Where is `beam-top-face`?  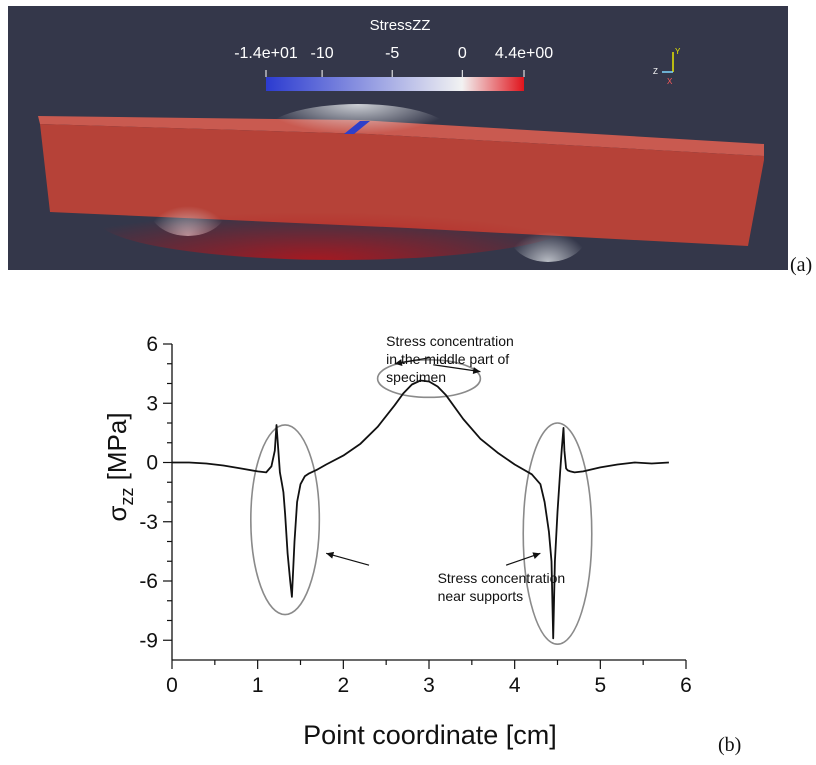
beam-top-face is located at coordinates (401, 136).